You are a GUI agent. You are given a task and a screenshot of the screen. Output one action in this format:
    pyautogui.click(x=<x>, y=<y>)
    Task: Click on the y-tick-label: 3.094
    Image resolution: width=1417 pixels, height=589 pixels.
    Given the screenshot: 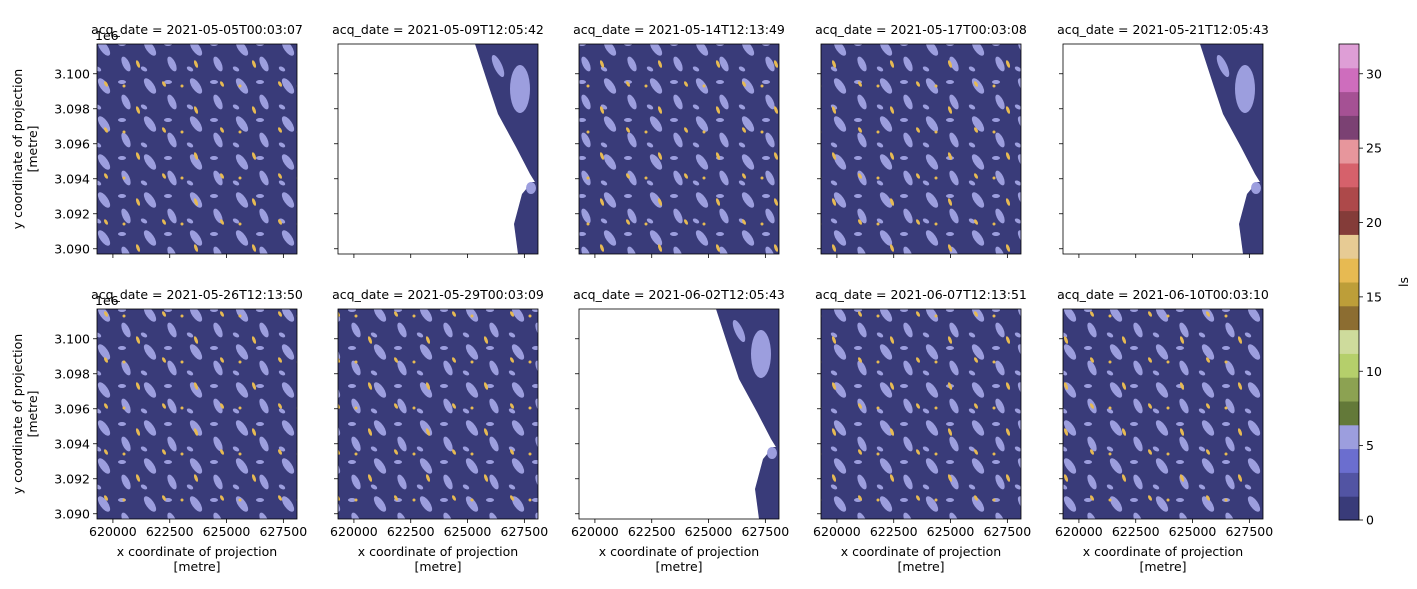 What is the action you would take?
    pyautogui.click(x=72, y=443)
    